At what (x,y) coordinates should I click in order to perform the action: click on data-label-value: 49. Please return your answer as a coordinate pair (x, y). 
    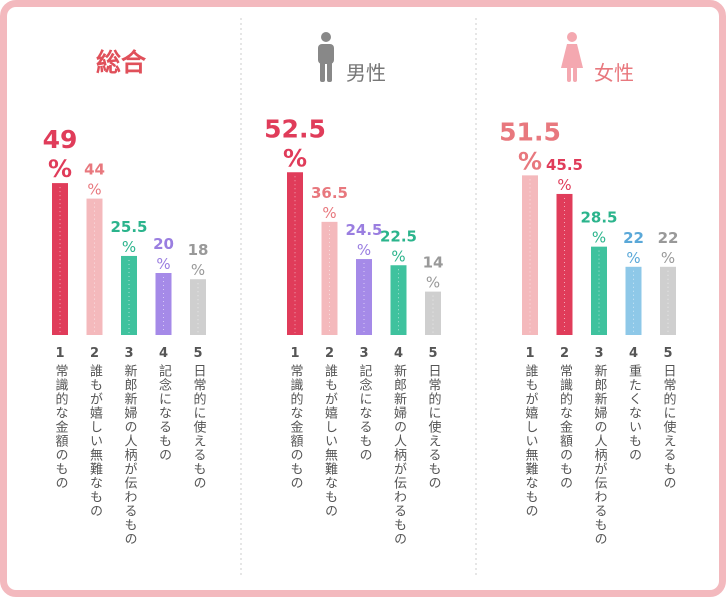
    Looking at the image, I should click on (60, 139).